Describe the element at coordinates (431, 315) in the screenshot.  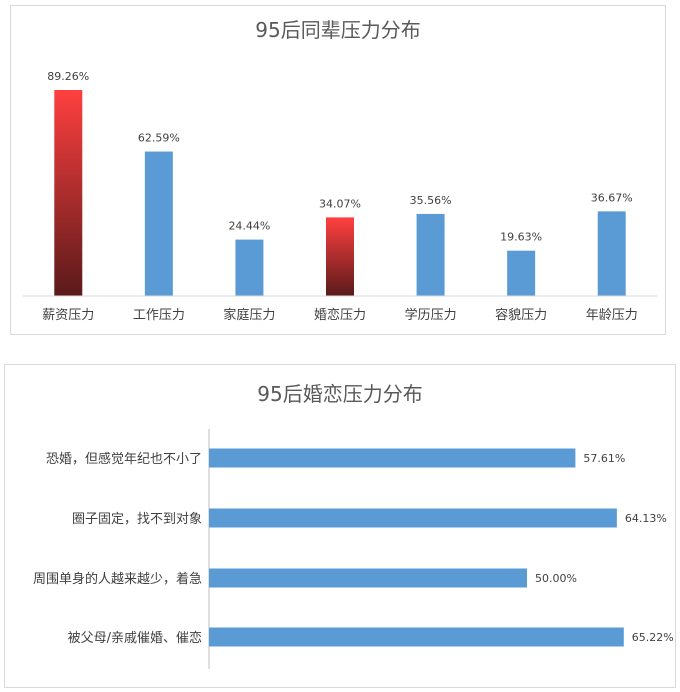
I see `x-tick-label: 学历压力` at that location.